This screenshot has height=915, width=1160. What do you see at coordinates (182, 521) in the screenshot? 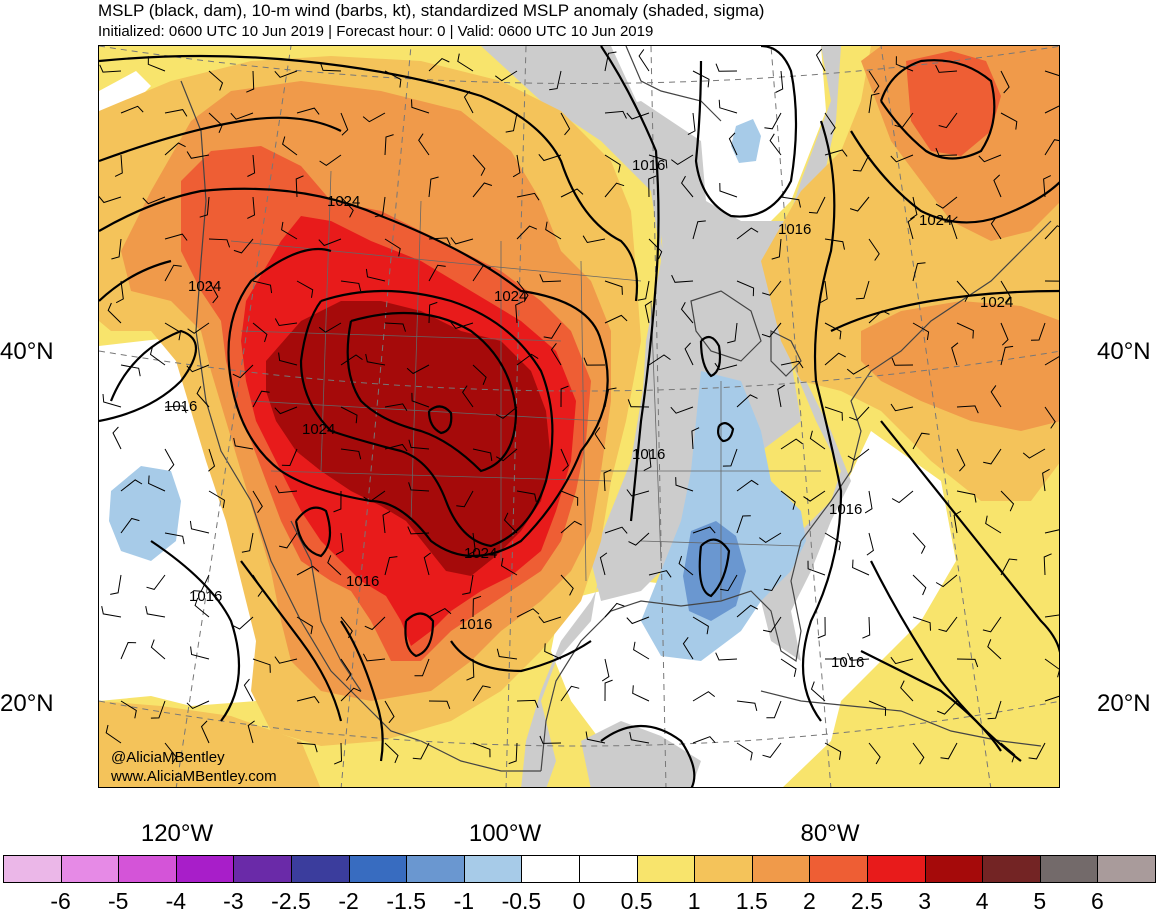
I see `anomaly-neutral-area` at bounding box center [182, 521].